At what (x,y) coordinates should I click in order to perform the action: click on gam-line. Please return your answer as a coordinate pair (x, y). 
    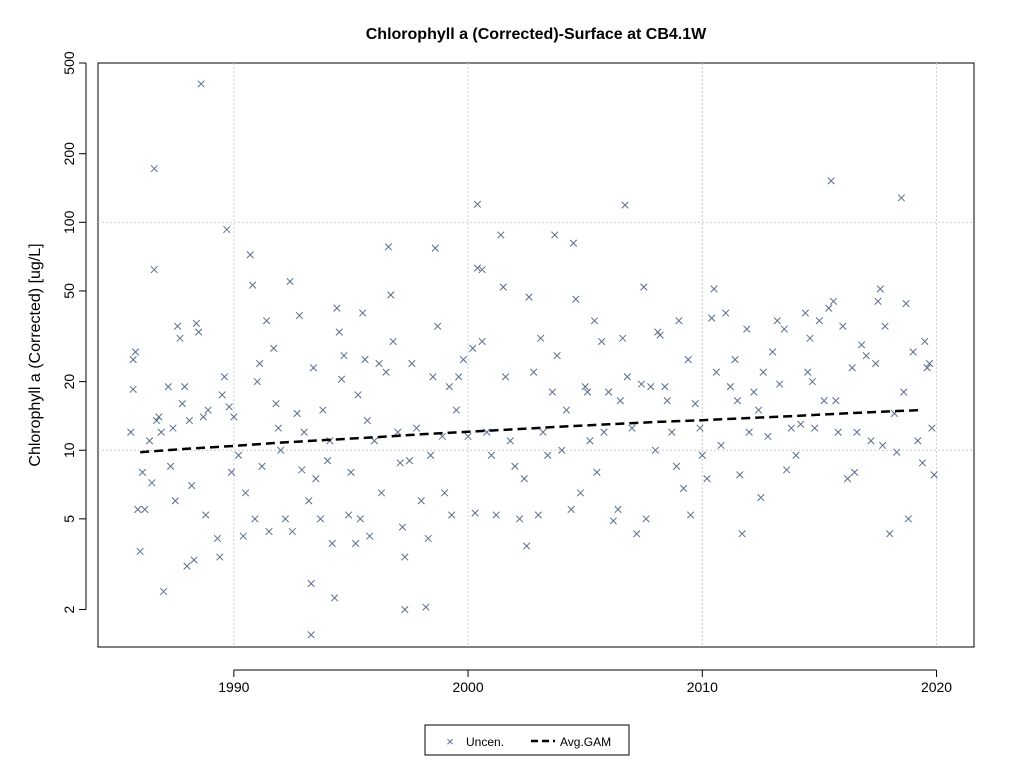
    Looking at the image, I should click on (530, 431).